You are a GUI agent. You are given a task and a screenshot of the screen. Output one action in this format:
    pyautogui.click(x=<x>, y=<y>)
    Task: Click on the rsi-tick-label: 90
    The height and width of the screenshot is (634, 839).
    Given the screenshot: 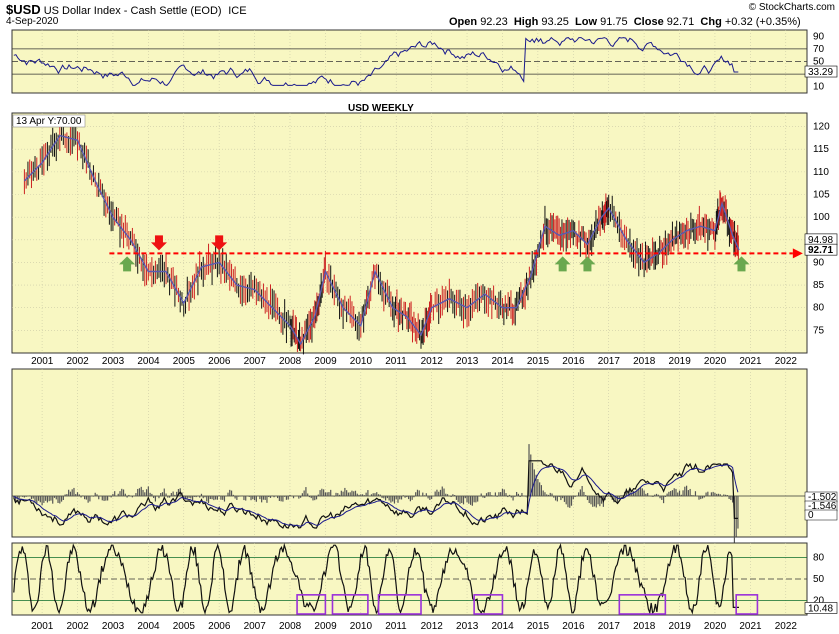 What is the action you would take?
    pyautogui.click(x=819, y=36)
    